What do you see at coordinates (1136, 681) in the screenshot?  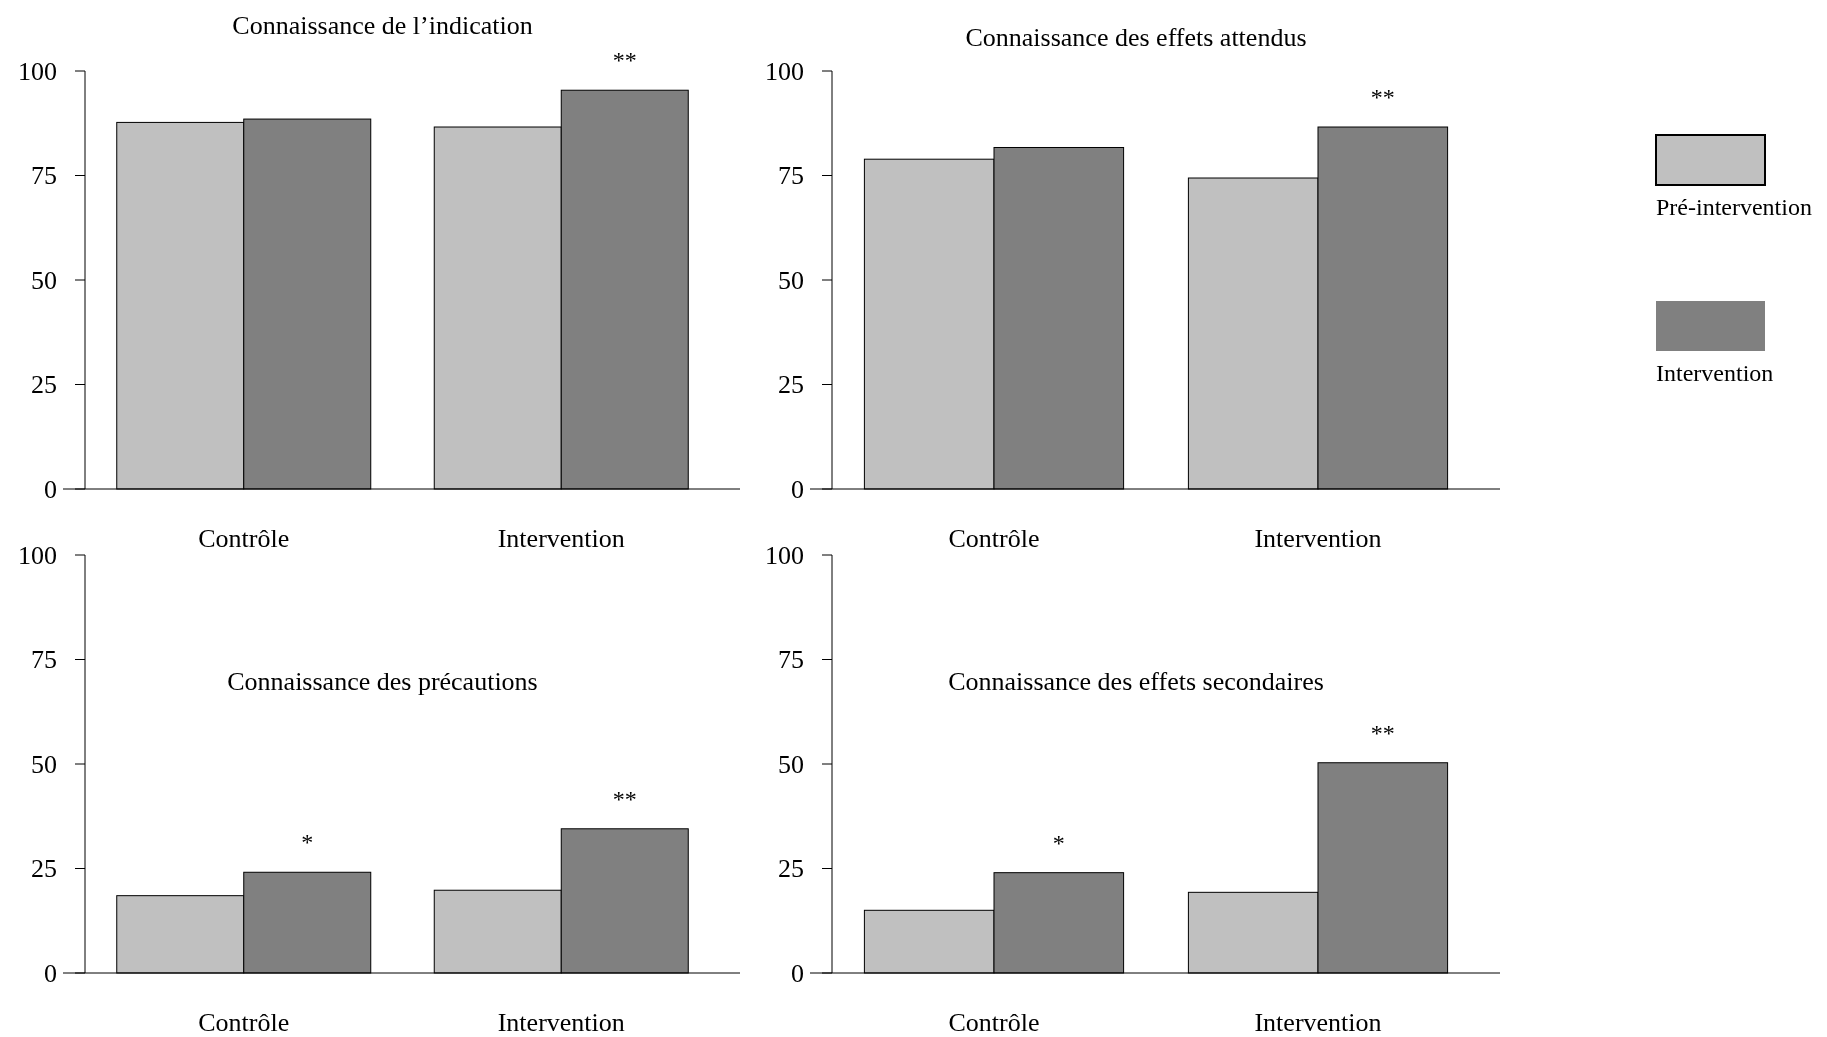 I see `text: Connaissance des effets secondaires` at bounding box center [1136, 681].